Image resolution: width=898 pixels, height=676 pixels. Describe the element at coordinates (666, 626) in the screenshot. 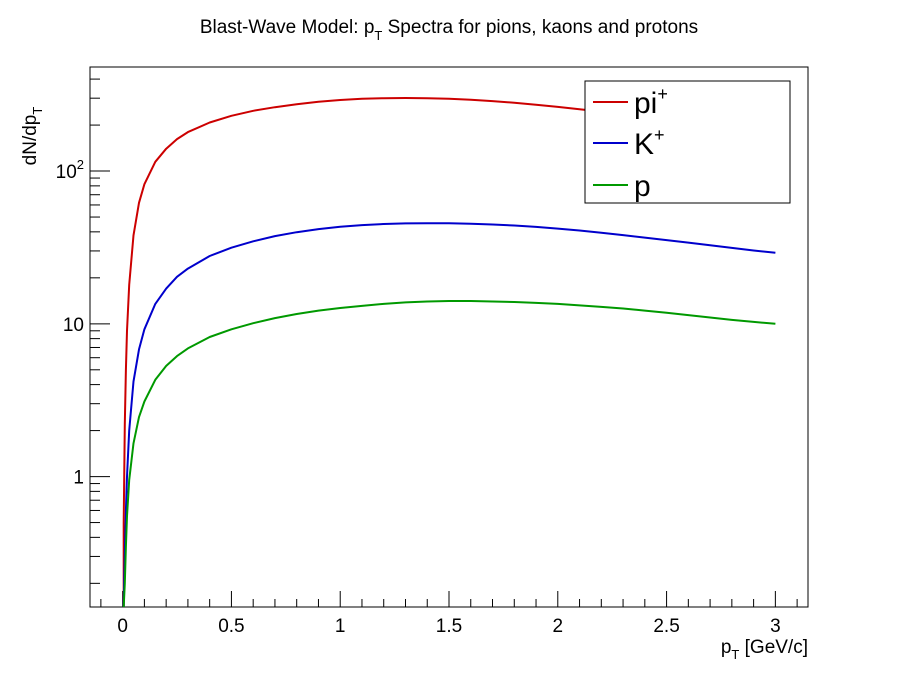

I see `x-tick-label: 2.5` at that location.